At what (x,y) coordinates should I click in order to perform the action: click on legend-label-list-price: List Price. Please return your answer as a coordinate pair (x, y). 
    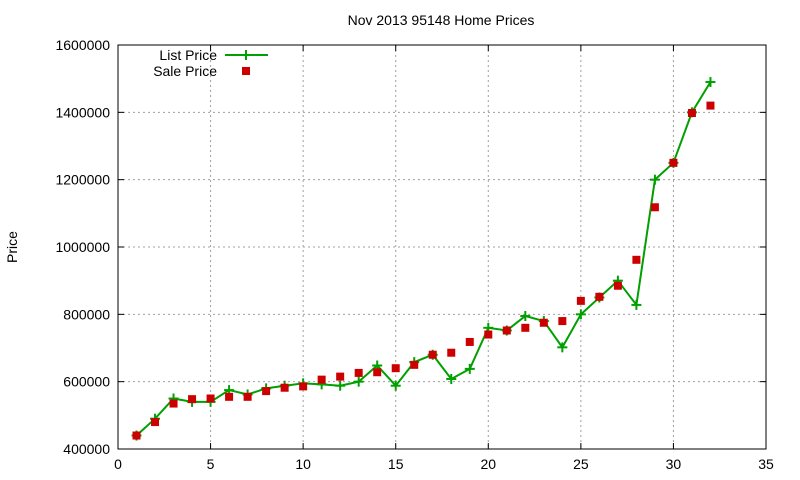
    Looking at the image, I should click on (188, 55).